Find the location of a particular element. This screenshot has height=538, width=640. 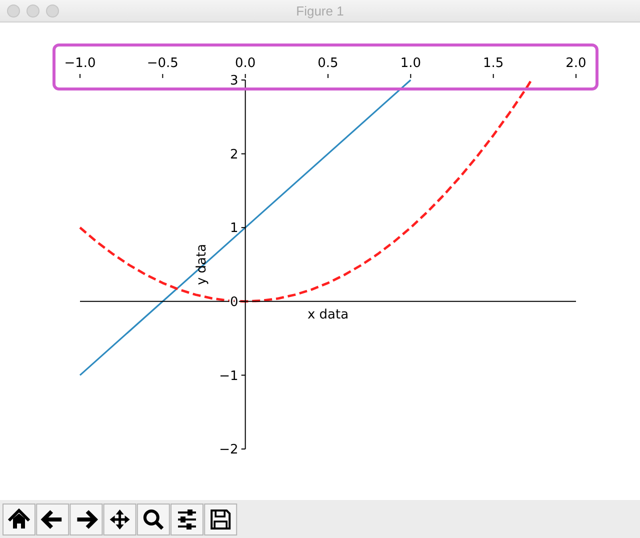

y-axis-title: y data is located at coordinates (202, 265).